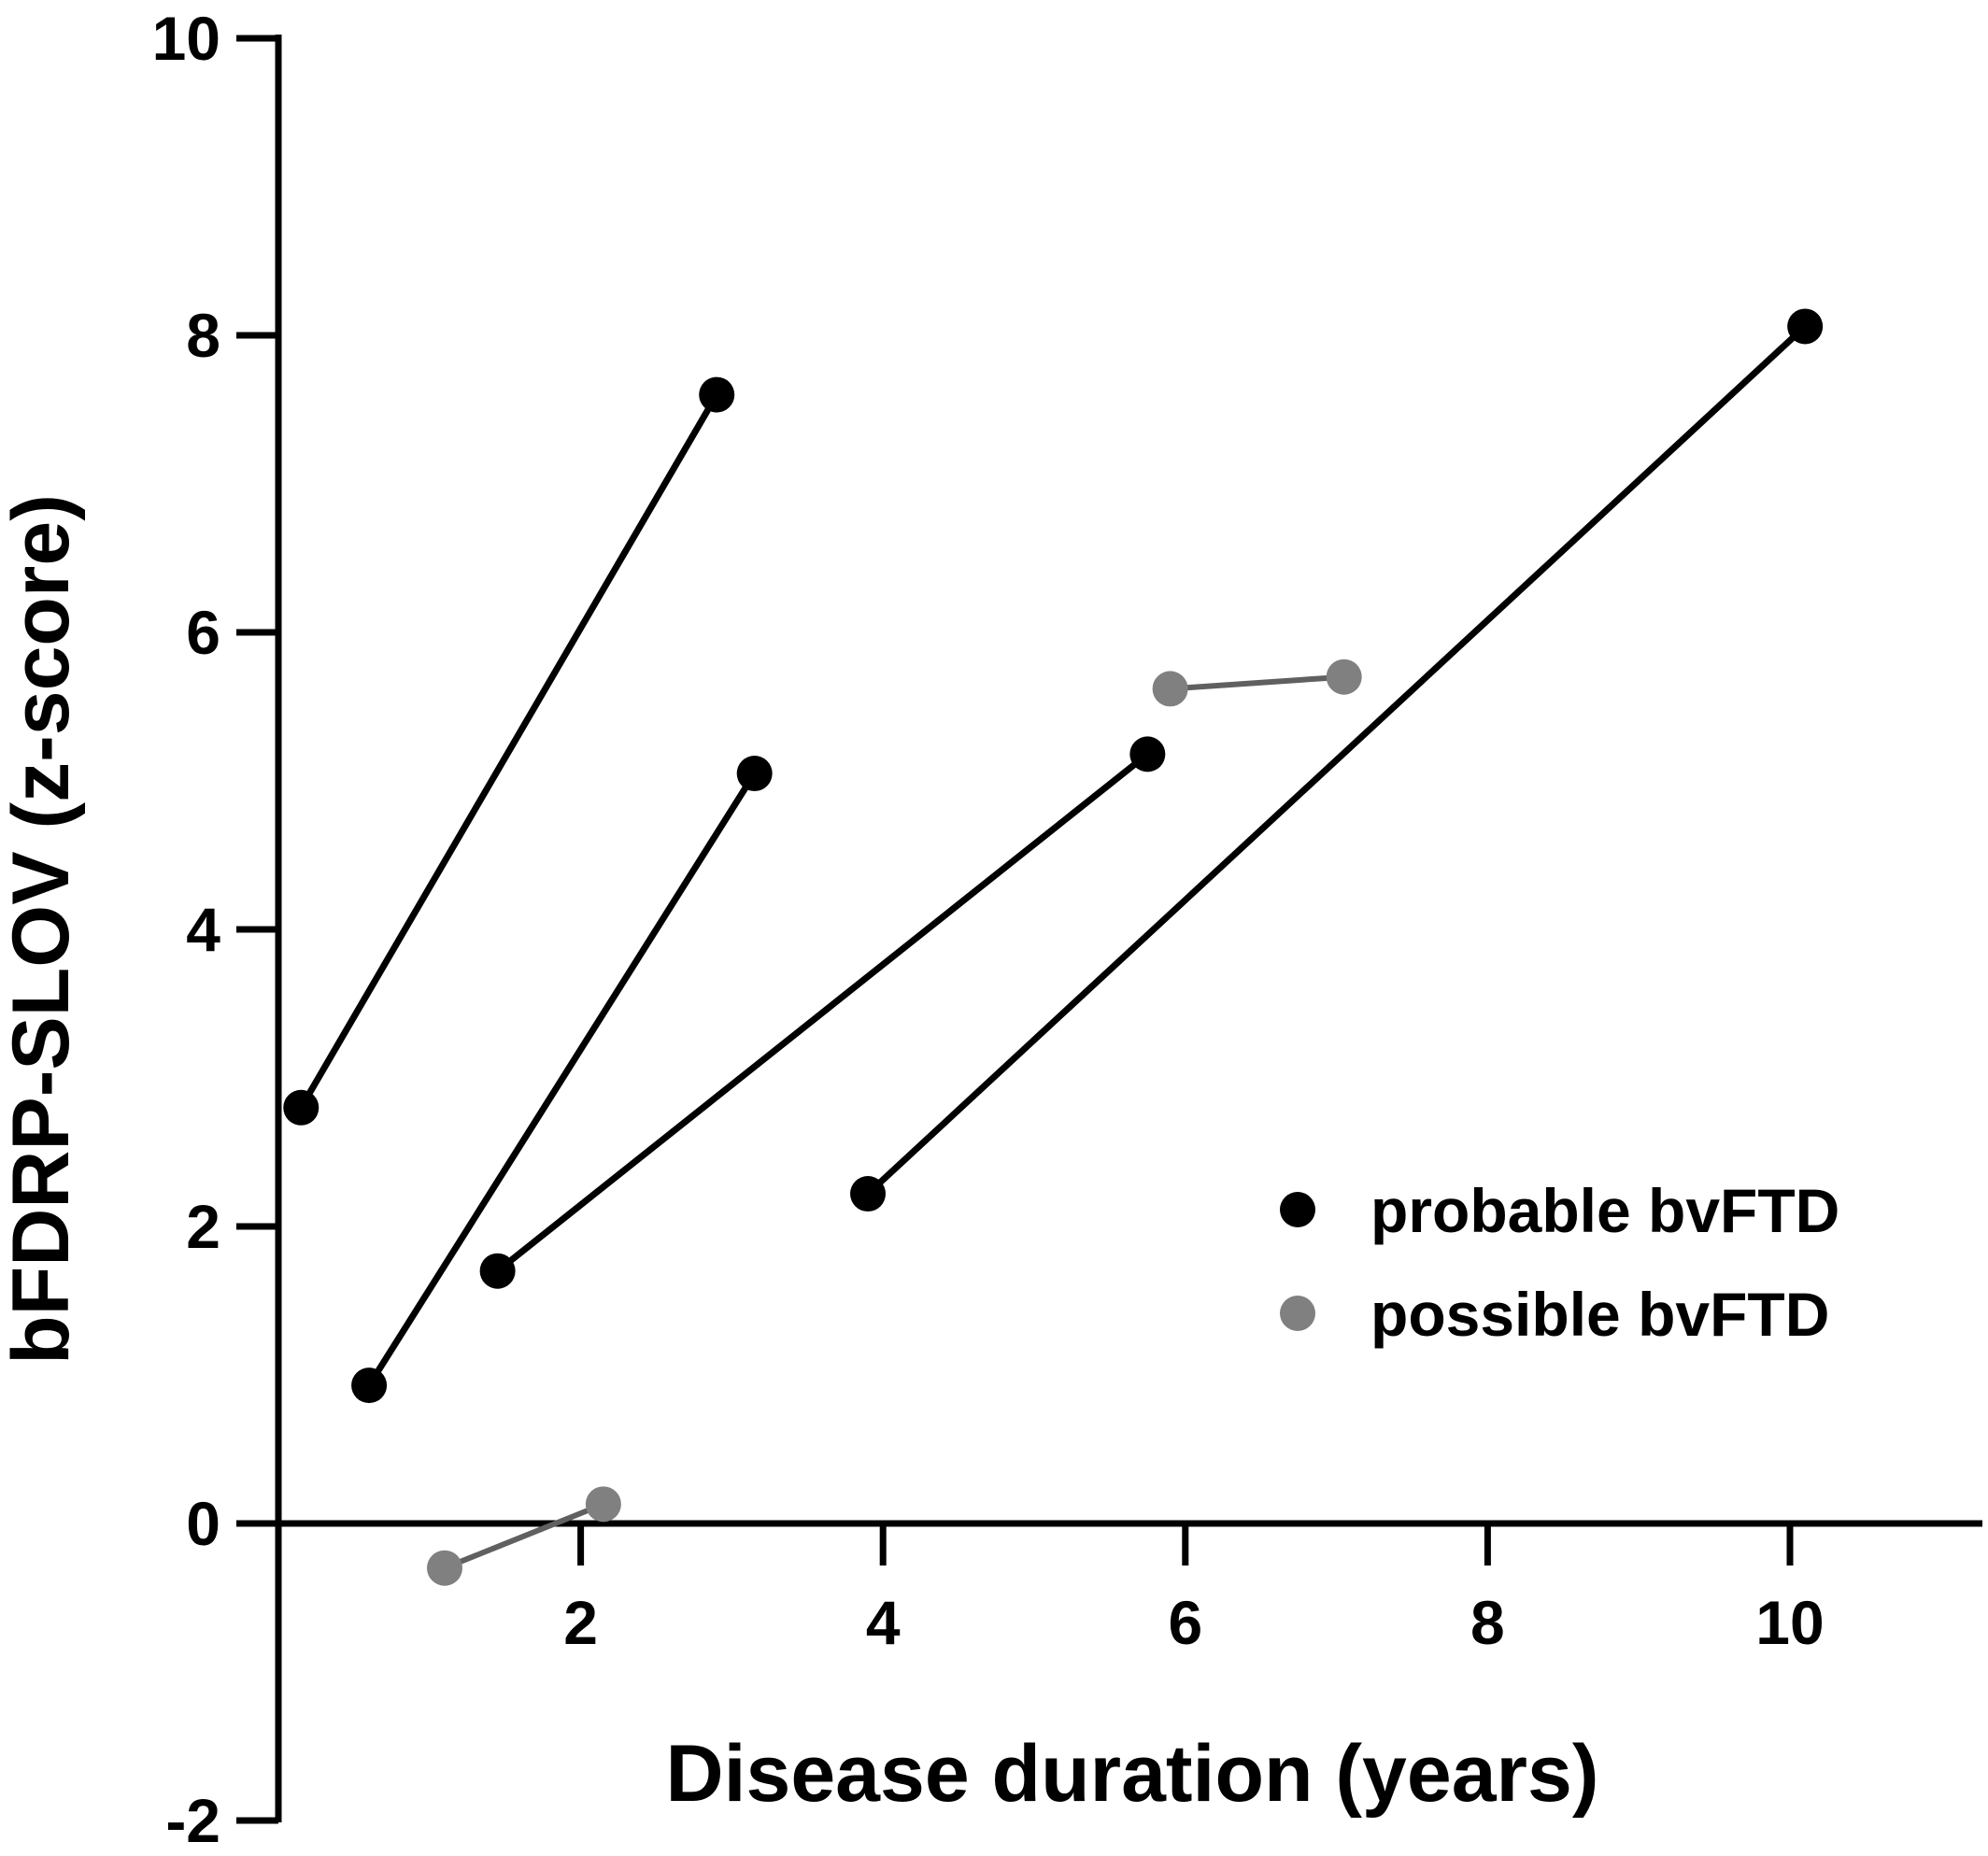 The image size is (1988, 1856). I want to click on x-tick-label: 10, so click(1789, 1623).